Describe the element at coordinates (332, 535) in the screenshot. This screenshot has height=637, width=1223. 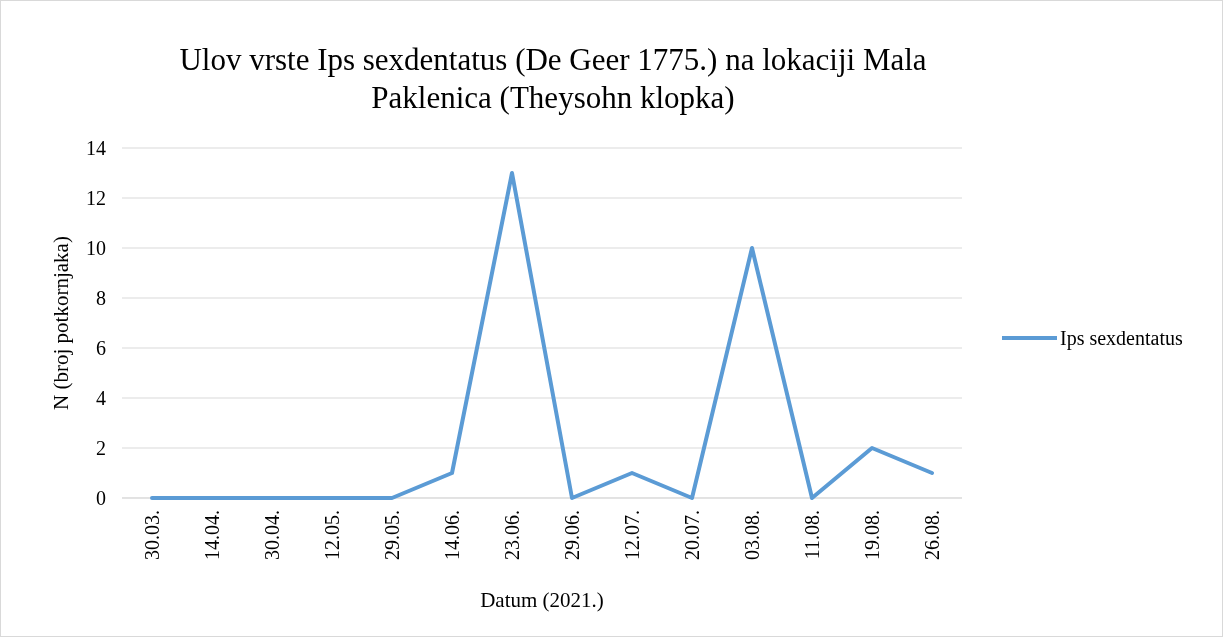
I see `x-tick-label: 12.05.` at that location.